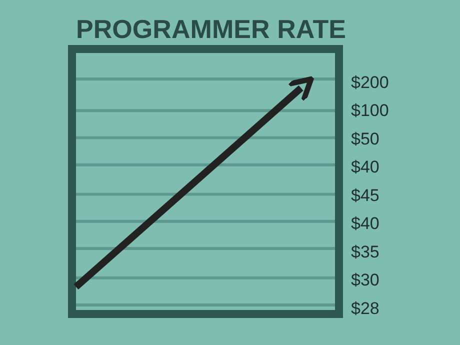  Describe the element at coordinates (365, 280) in the screenshot. I see `text: $30` at that location.